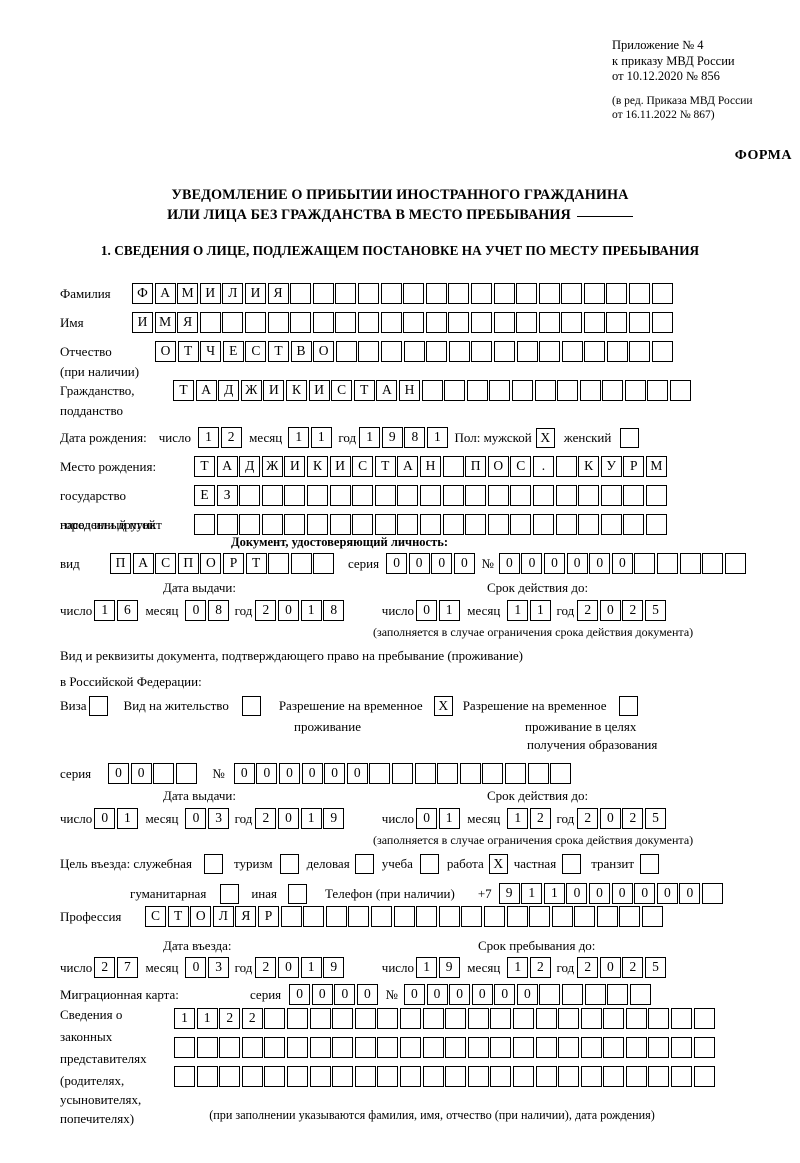 This screenshot has width=800, height=1163. What do you see at coordinates (229, 390) in the screenshot?
I see `char-cell: Д` at bounding box center [229, 390].